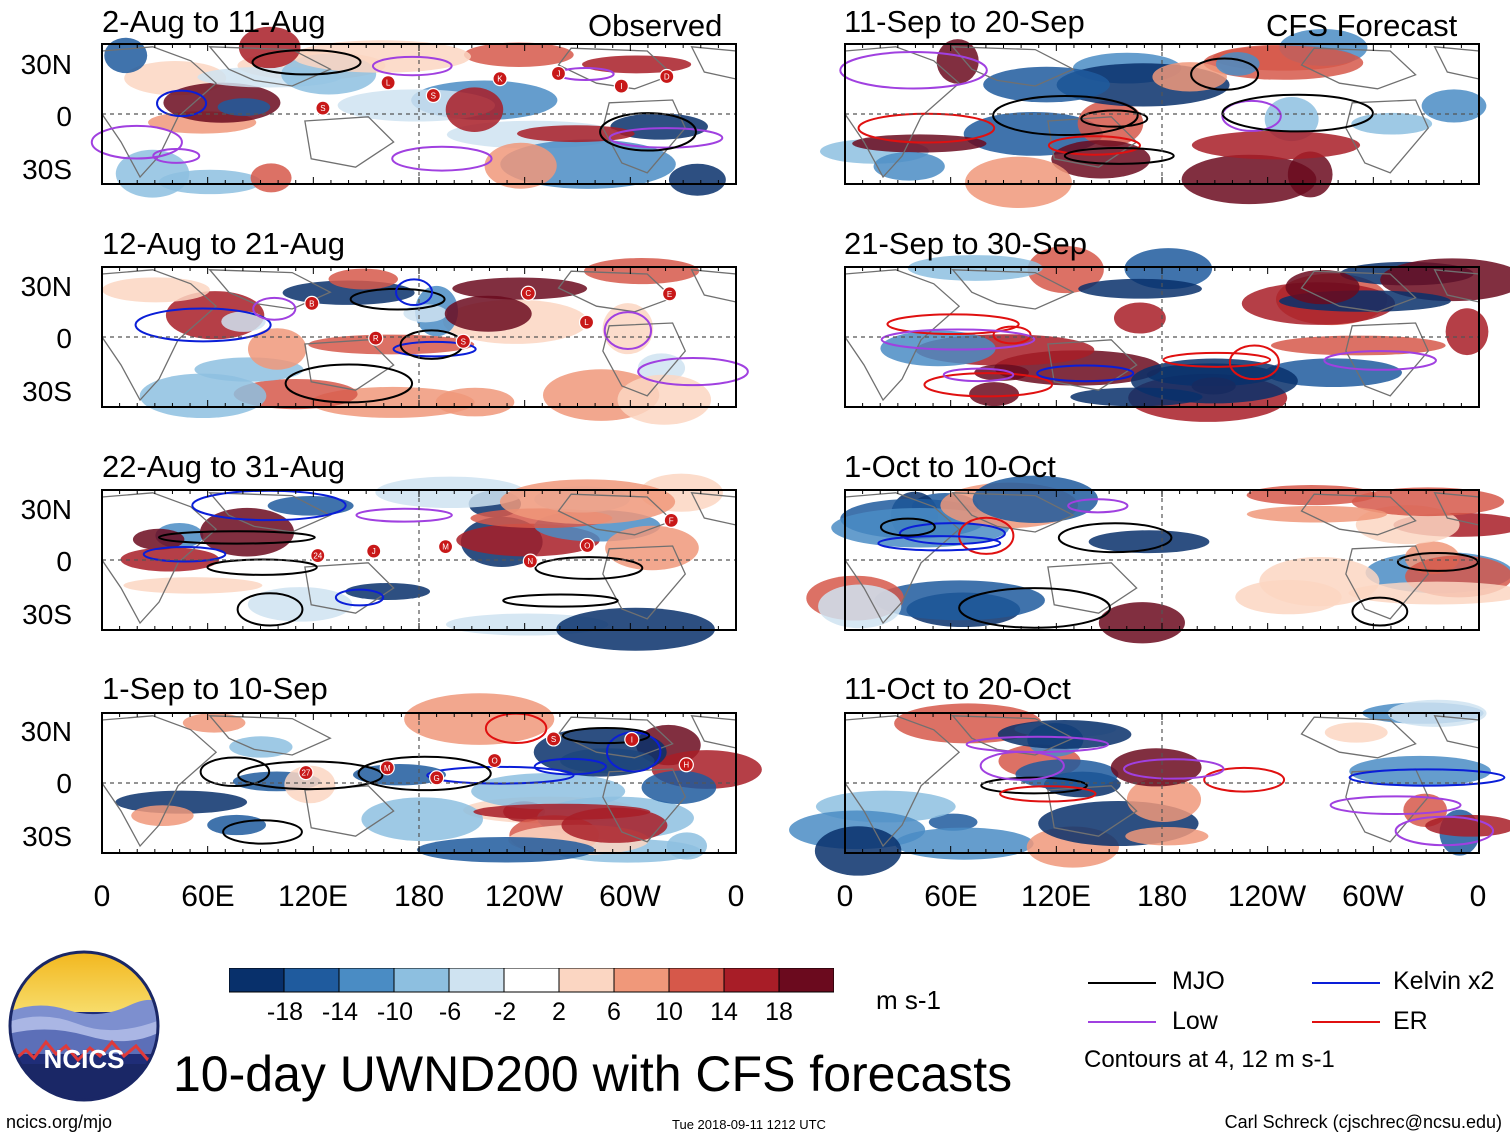 This screenshot has height=1137, width=1510. What do you see at coordinates (1056, 896) in the screenshot?
I see `lon-tick-120e: 120E` at bounding box center [1056, 896].